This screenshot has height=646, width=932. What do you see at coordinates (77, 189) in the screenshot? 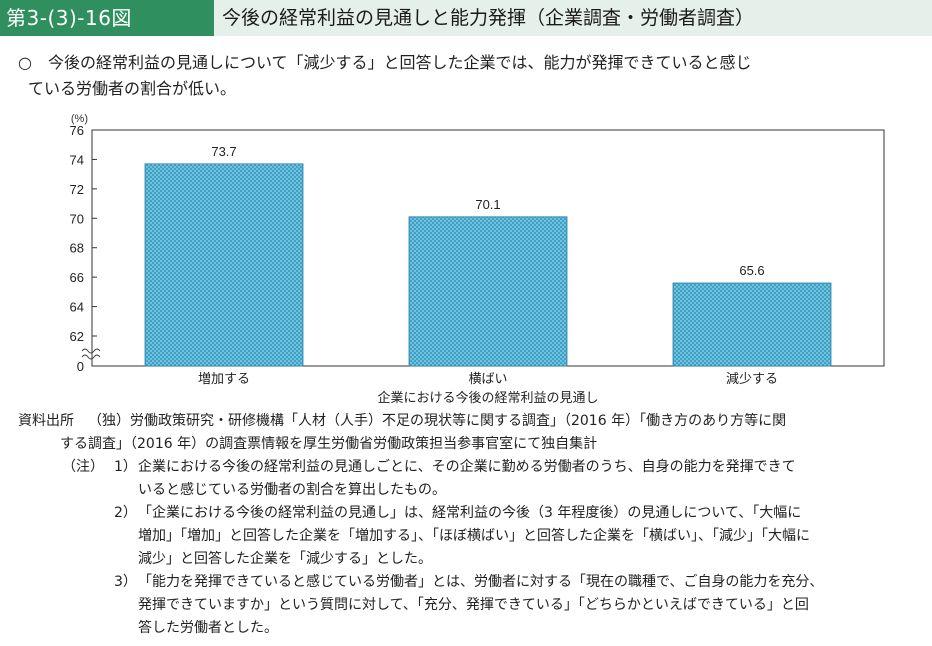
I see `y-tick-label: 72` at bounding box center [77, 189].